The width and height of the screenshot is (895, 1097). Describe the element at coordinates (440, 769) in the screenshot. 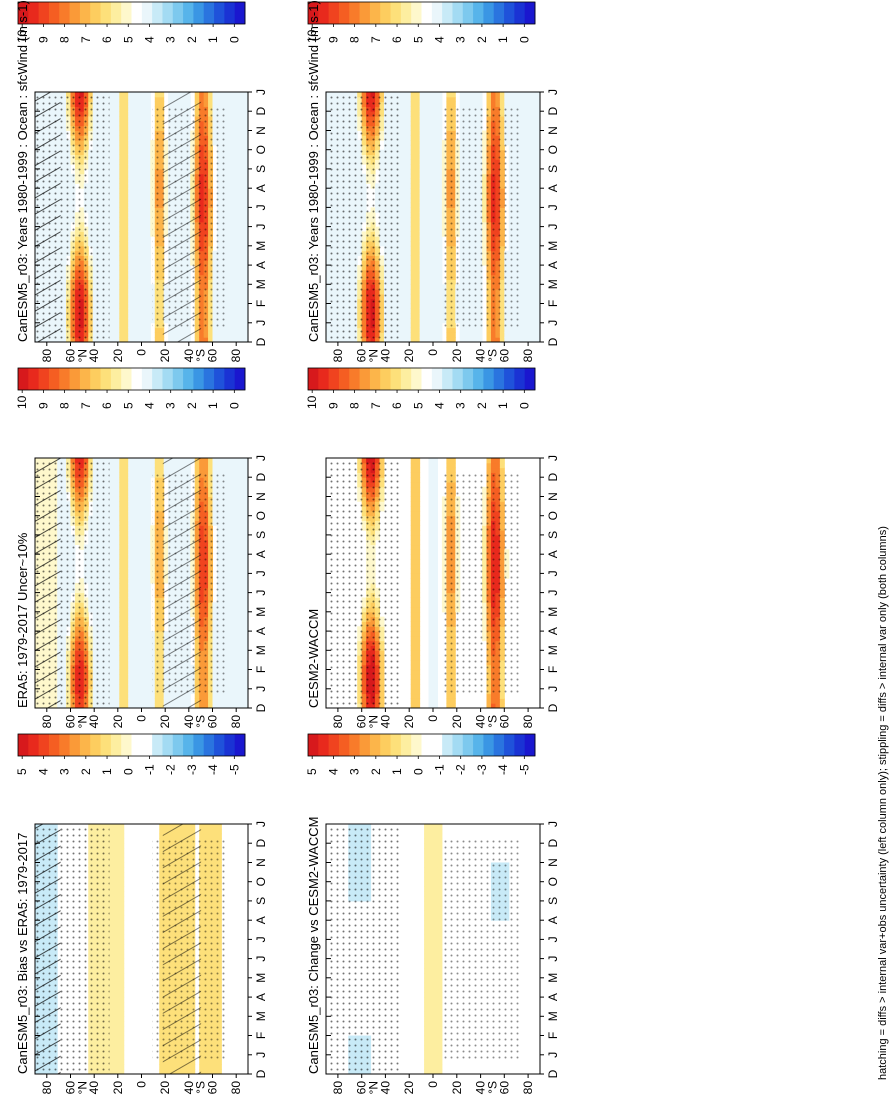

I see `colorbar-tick-label: -1` at that location.